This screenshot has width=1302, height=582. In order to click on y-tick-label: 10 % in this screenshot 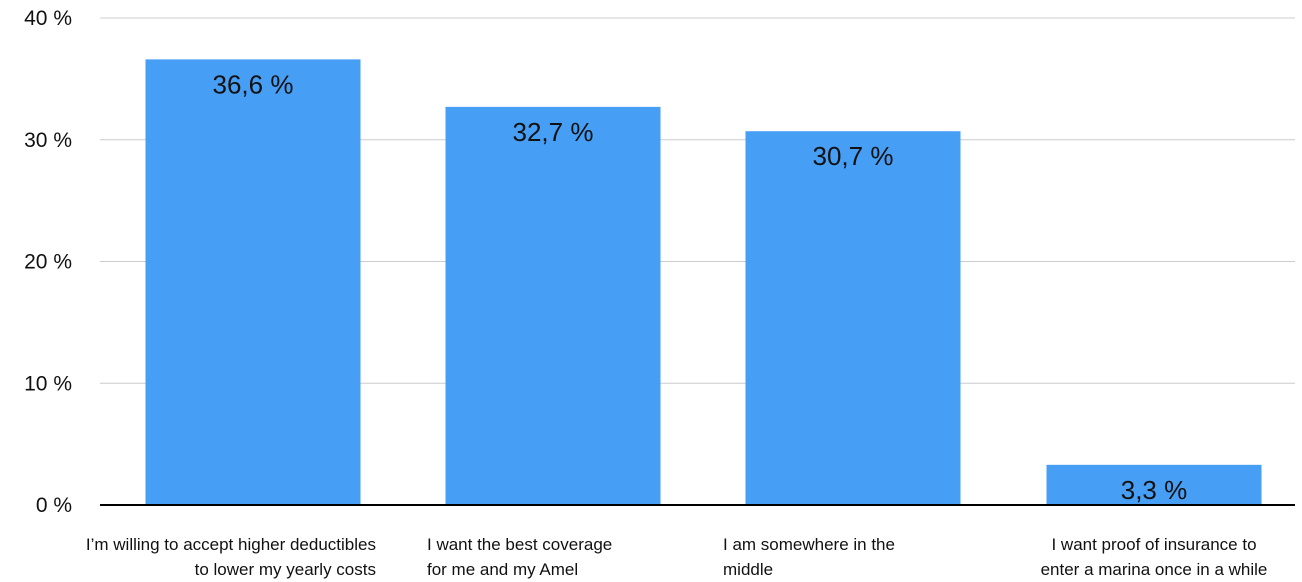, I will do `click(48, 383)`.